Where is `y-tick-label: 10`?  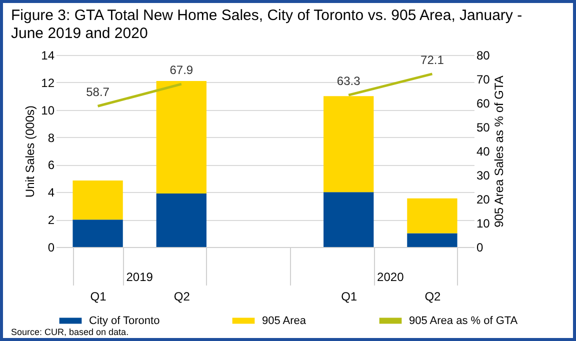 y-tick-label: 10 is located at coordinates (48, 110).